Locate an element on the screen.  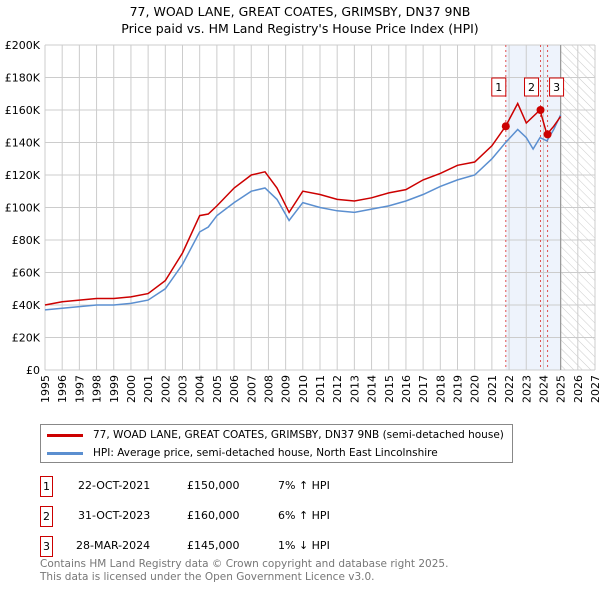
x-tick-label: 2004 is located at coordinates (200, 389).